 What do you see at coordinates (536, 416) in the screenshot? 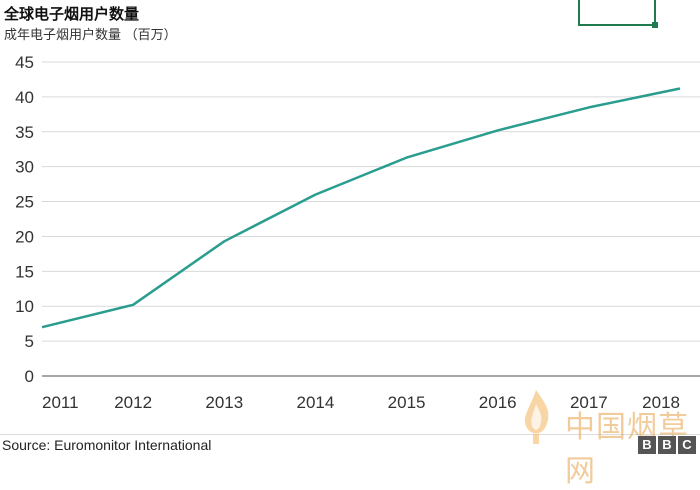
I see `watermark-flame-icon` at bounding box center [536, 416].